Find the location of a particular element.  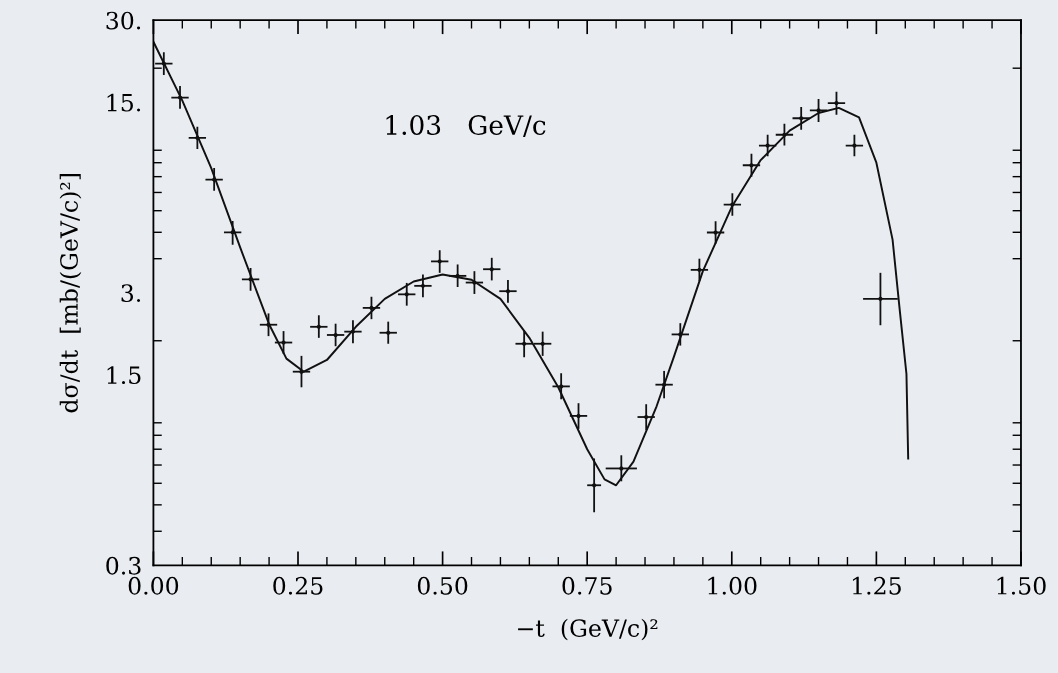

y-tick-label: 1.5 is located at coordinates (124, 375).